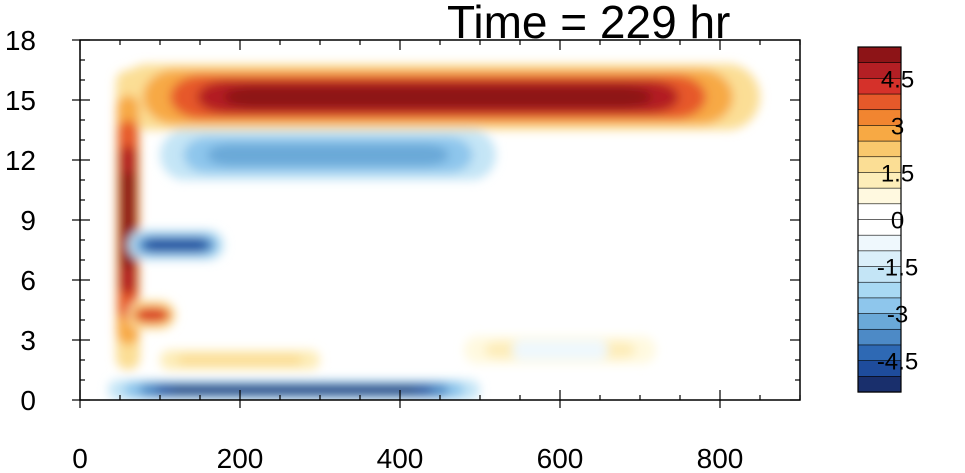  I want to click on colorbar-frame, so click(879, 219).